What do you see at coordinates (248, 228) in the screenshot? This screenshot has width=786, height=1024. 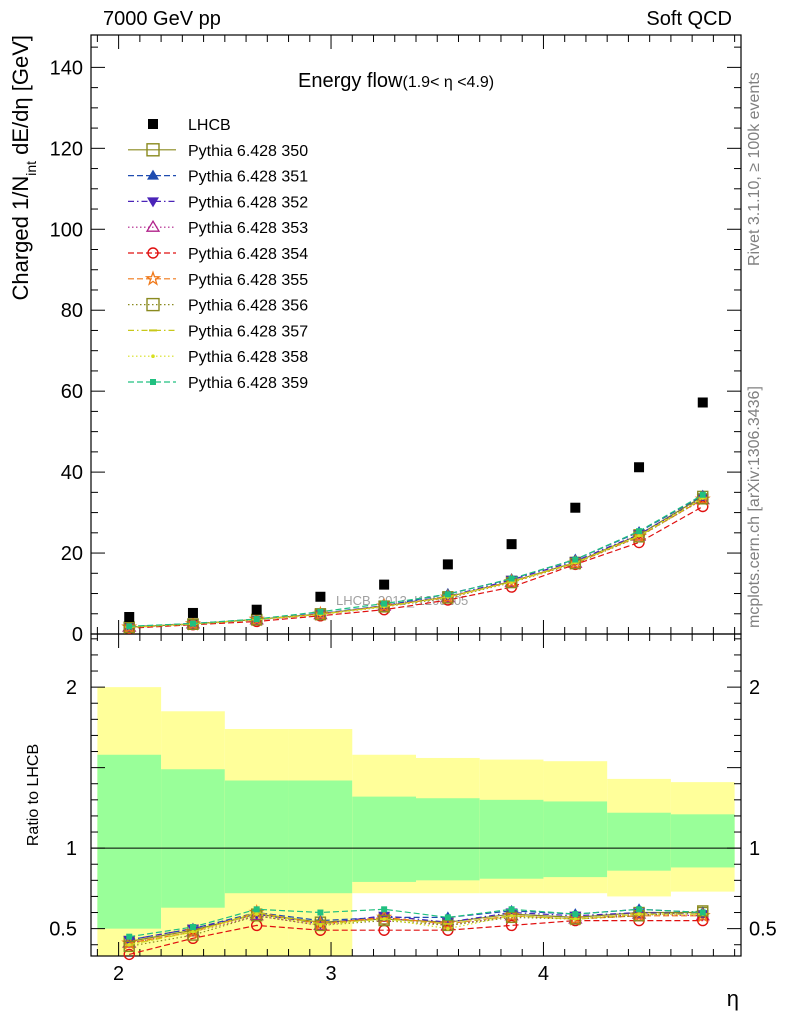 I see `legend-label: Pythia 6.428 353` at bounding box center [248, 228].